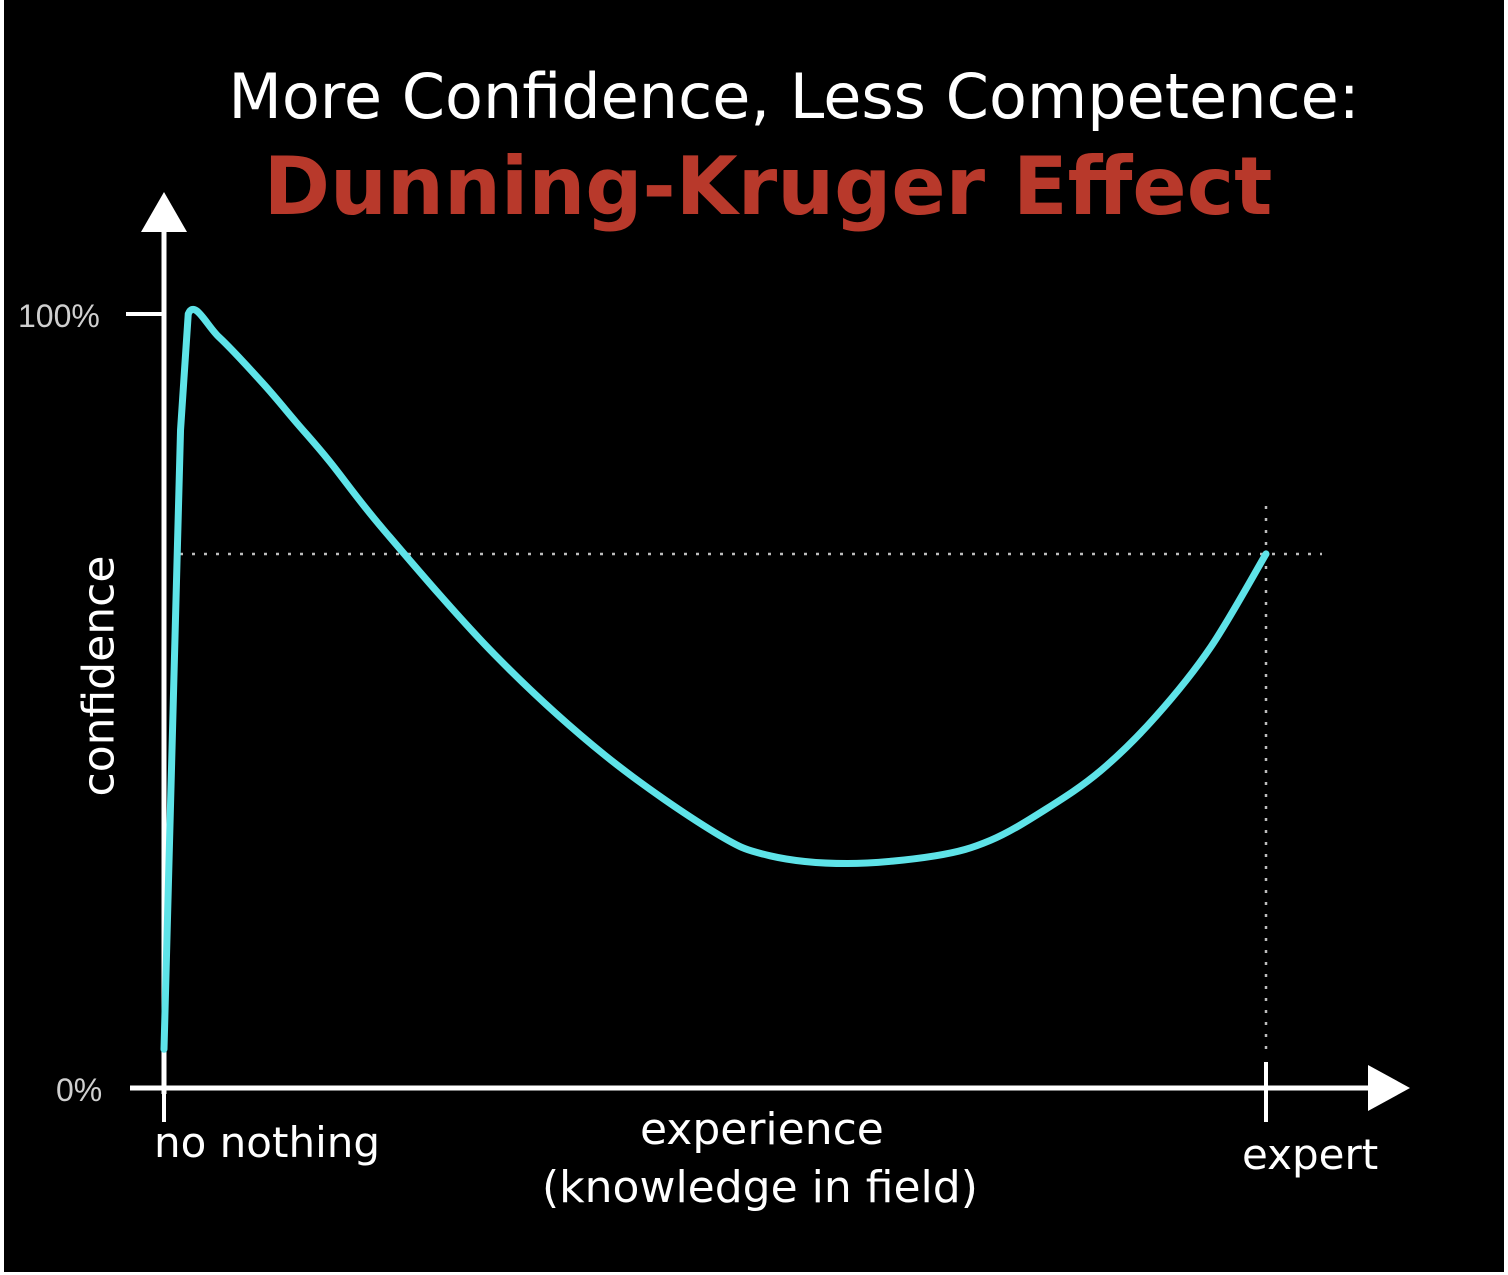 This screenshot has height=1275, width=1508. Describe the element at coordinates (99, 676) in the screenshot. I see `y-axis-label: confidence` at that location.